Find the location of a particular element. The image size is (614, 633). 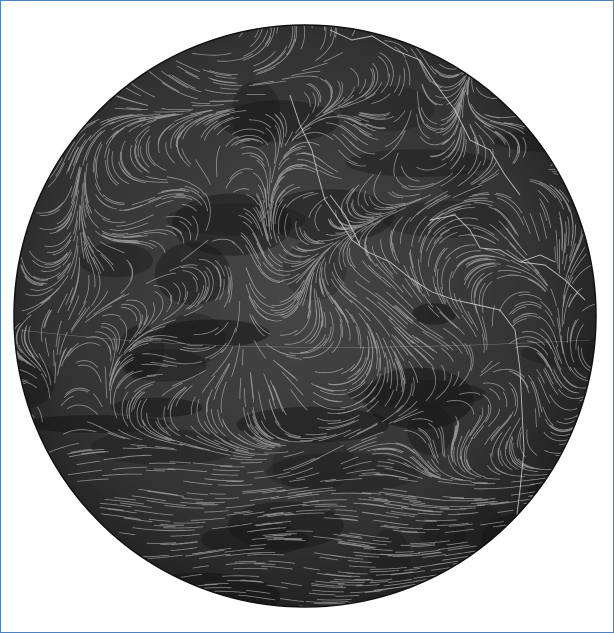

equator is located at coordinates (305, 338).